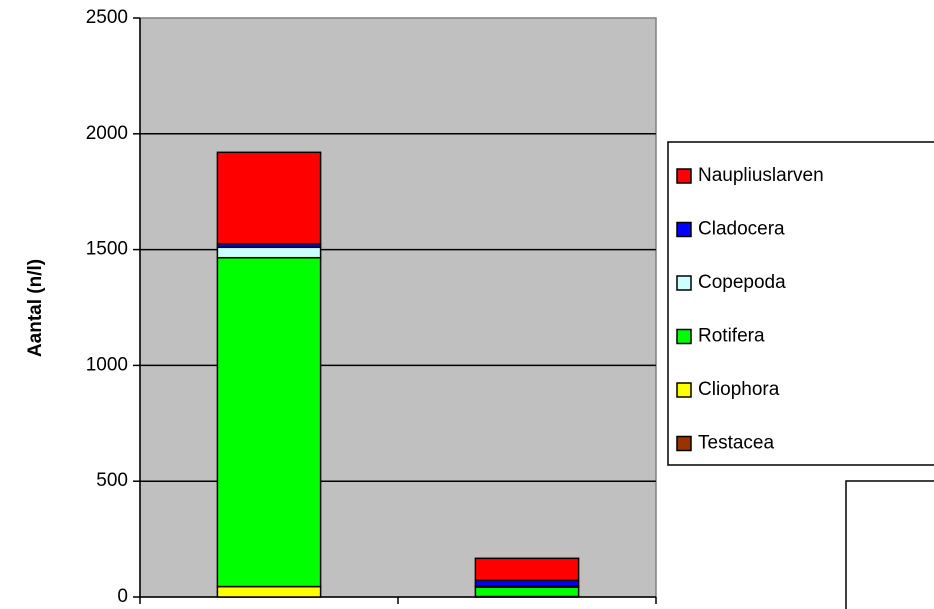  What do you see at coordinates (739, 389) in the screenshot?
I see `legend-label: Cliophora` at bounding box center [739, 389].